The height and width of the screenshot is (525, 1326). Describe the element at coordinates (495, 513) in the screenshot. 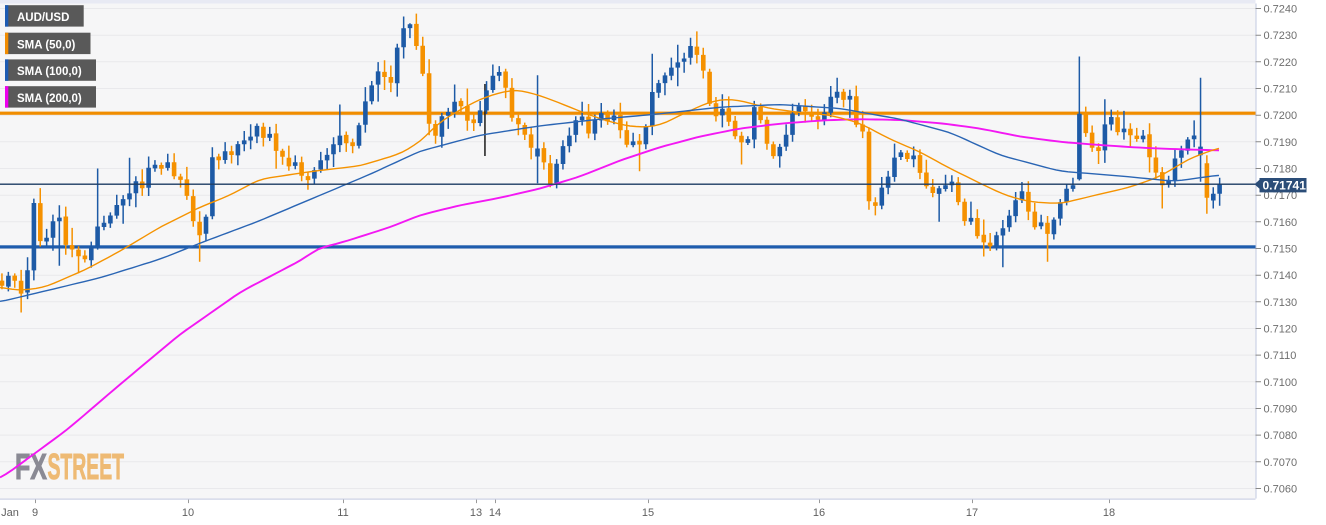

I see `svg-text: 14` at that location.